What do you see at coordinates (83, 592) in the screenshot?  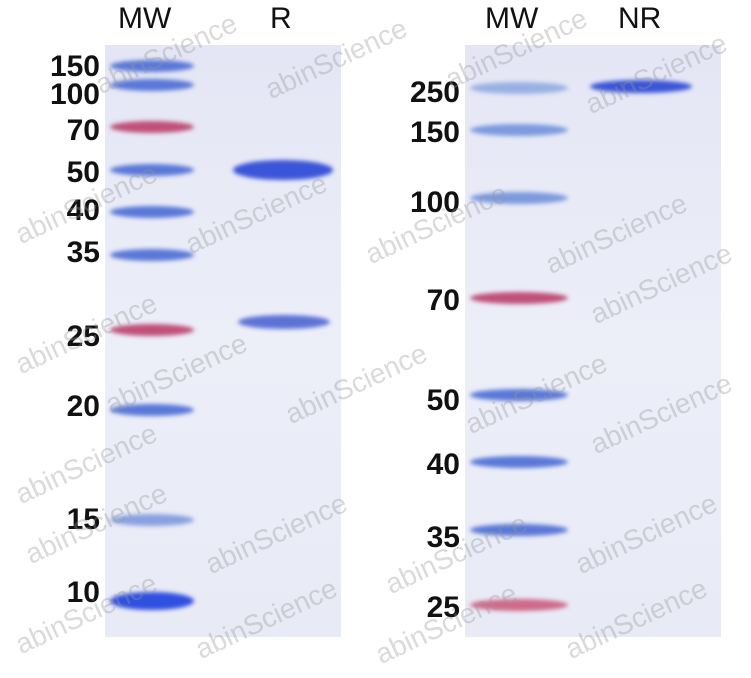 I see `left-marker-label: 10` at bounding box center [83, 592].